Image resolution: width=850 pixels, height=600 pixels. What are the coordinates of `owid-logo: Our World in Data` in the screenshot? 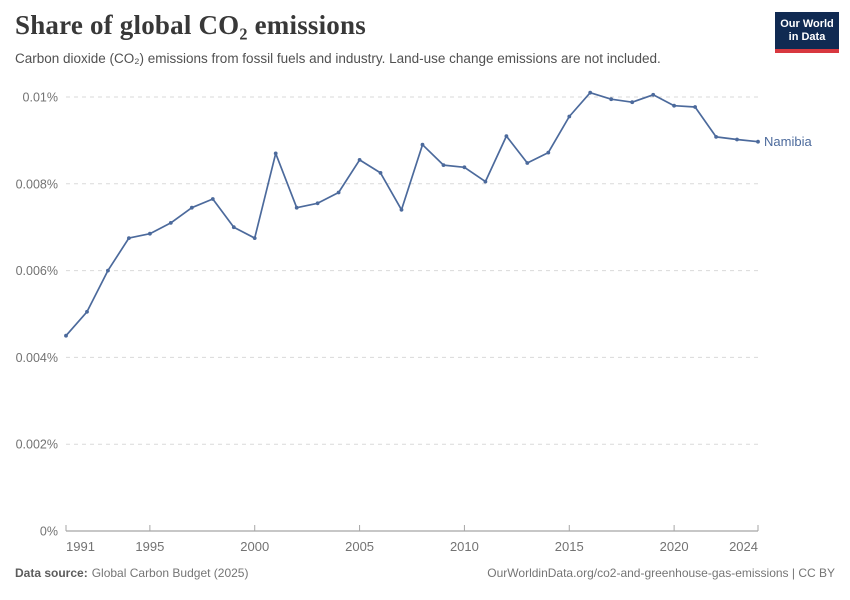 It's located at (807, 32).